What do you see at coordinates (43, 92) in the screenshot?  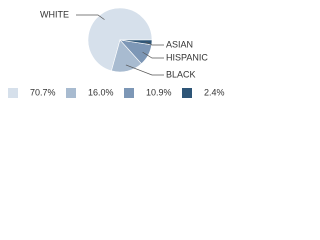 I see `legend-label: 70.7%` at bounding box center [43, 92].